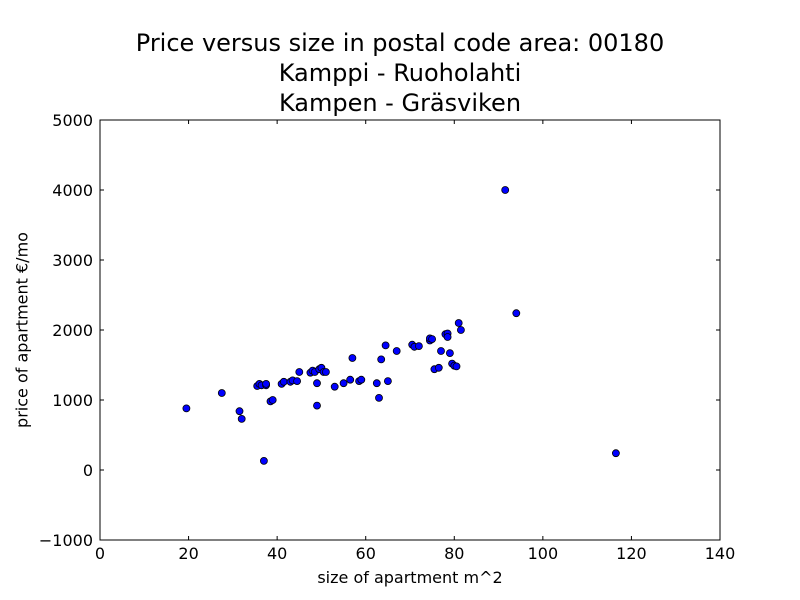 Image resolution: width=800 pixels, height=600 pixels. Describe the element at coordinates (100, 553) in the screenshot. I see `x-tick-label: 0` at that location.